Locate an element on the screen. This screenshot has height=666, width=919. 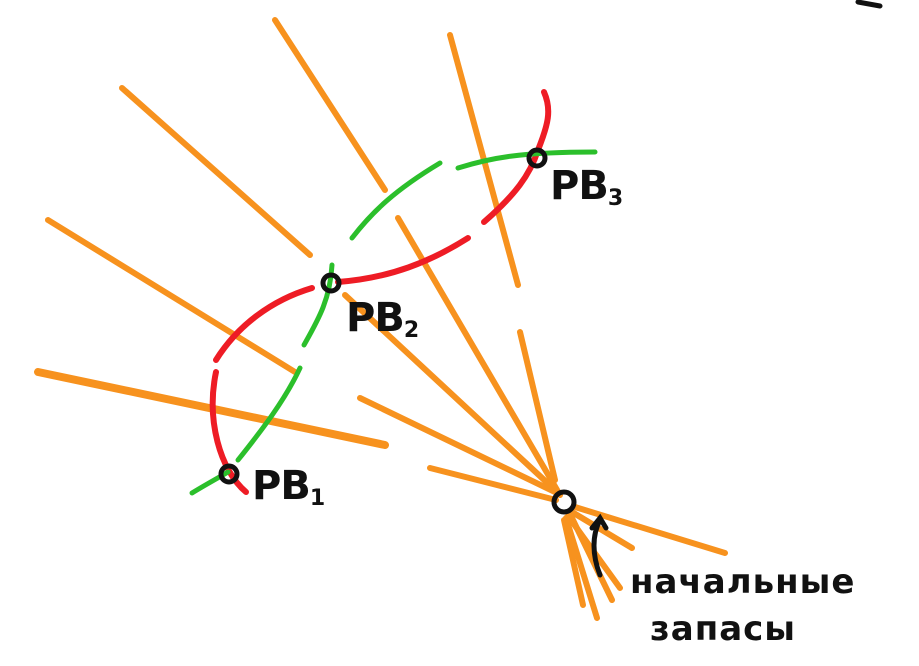
corner-mark is located at coordinates (869, 4).